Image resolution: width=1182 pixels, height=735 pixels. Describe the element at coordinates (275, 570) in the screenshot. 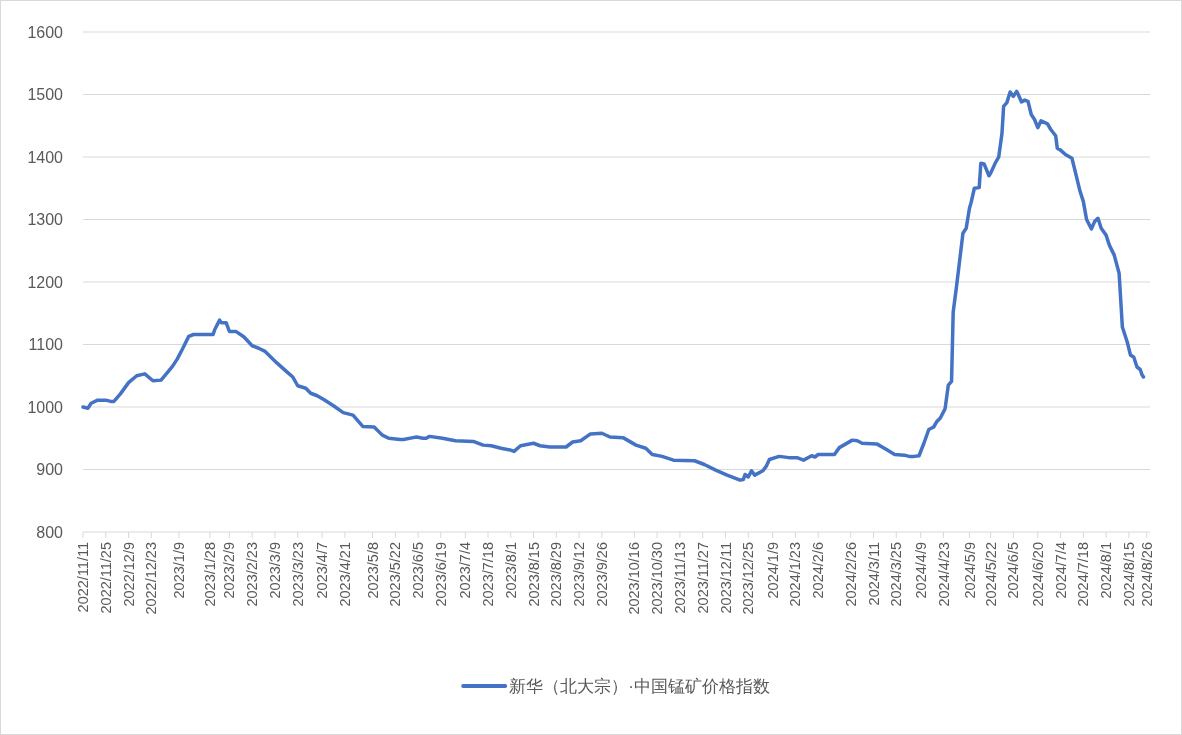

I see `x-tick-label: 2023/3/9` at that location.